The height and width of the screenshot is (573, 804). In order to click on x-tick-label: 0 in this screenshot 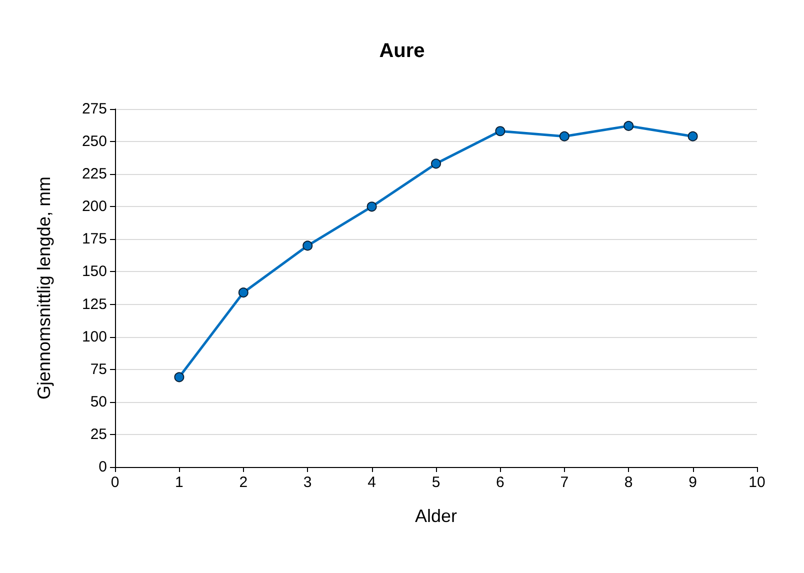, I will do `click(115, 482)`.